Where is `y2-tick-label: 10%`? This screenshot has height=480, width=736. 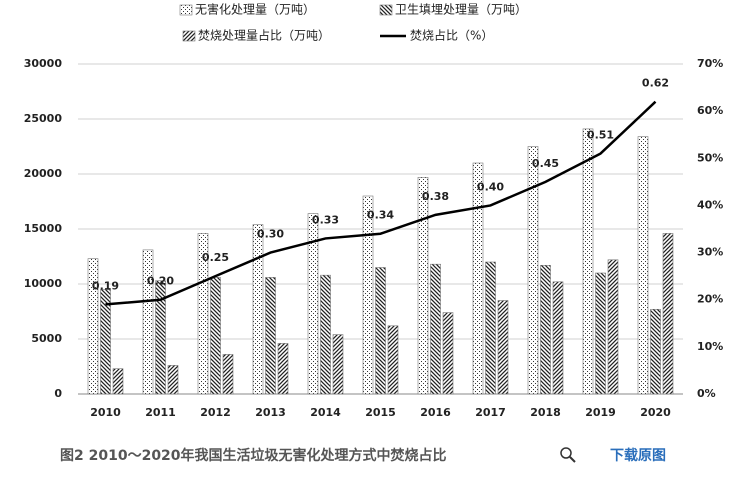 y2-tick-label: 10% is located at coordinates (710, 346).